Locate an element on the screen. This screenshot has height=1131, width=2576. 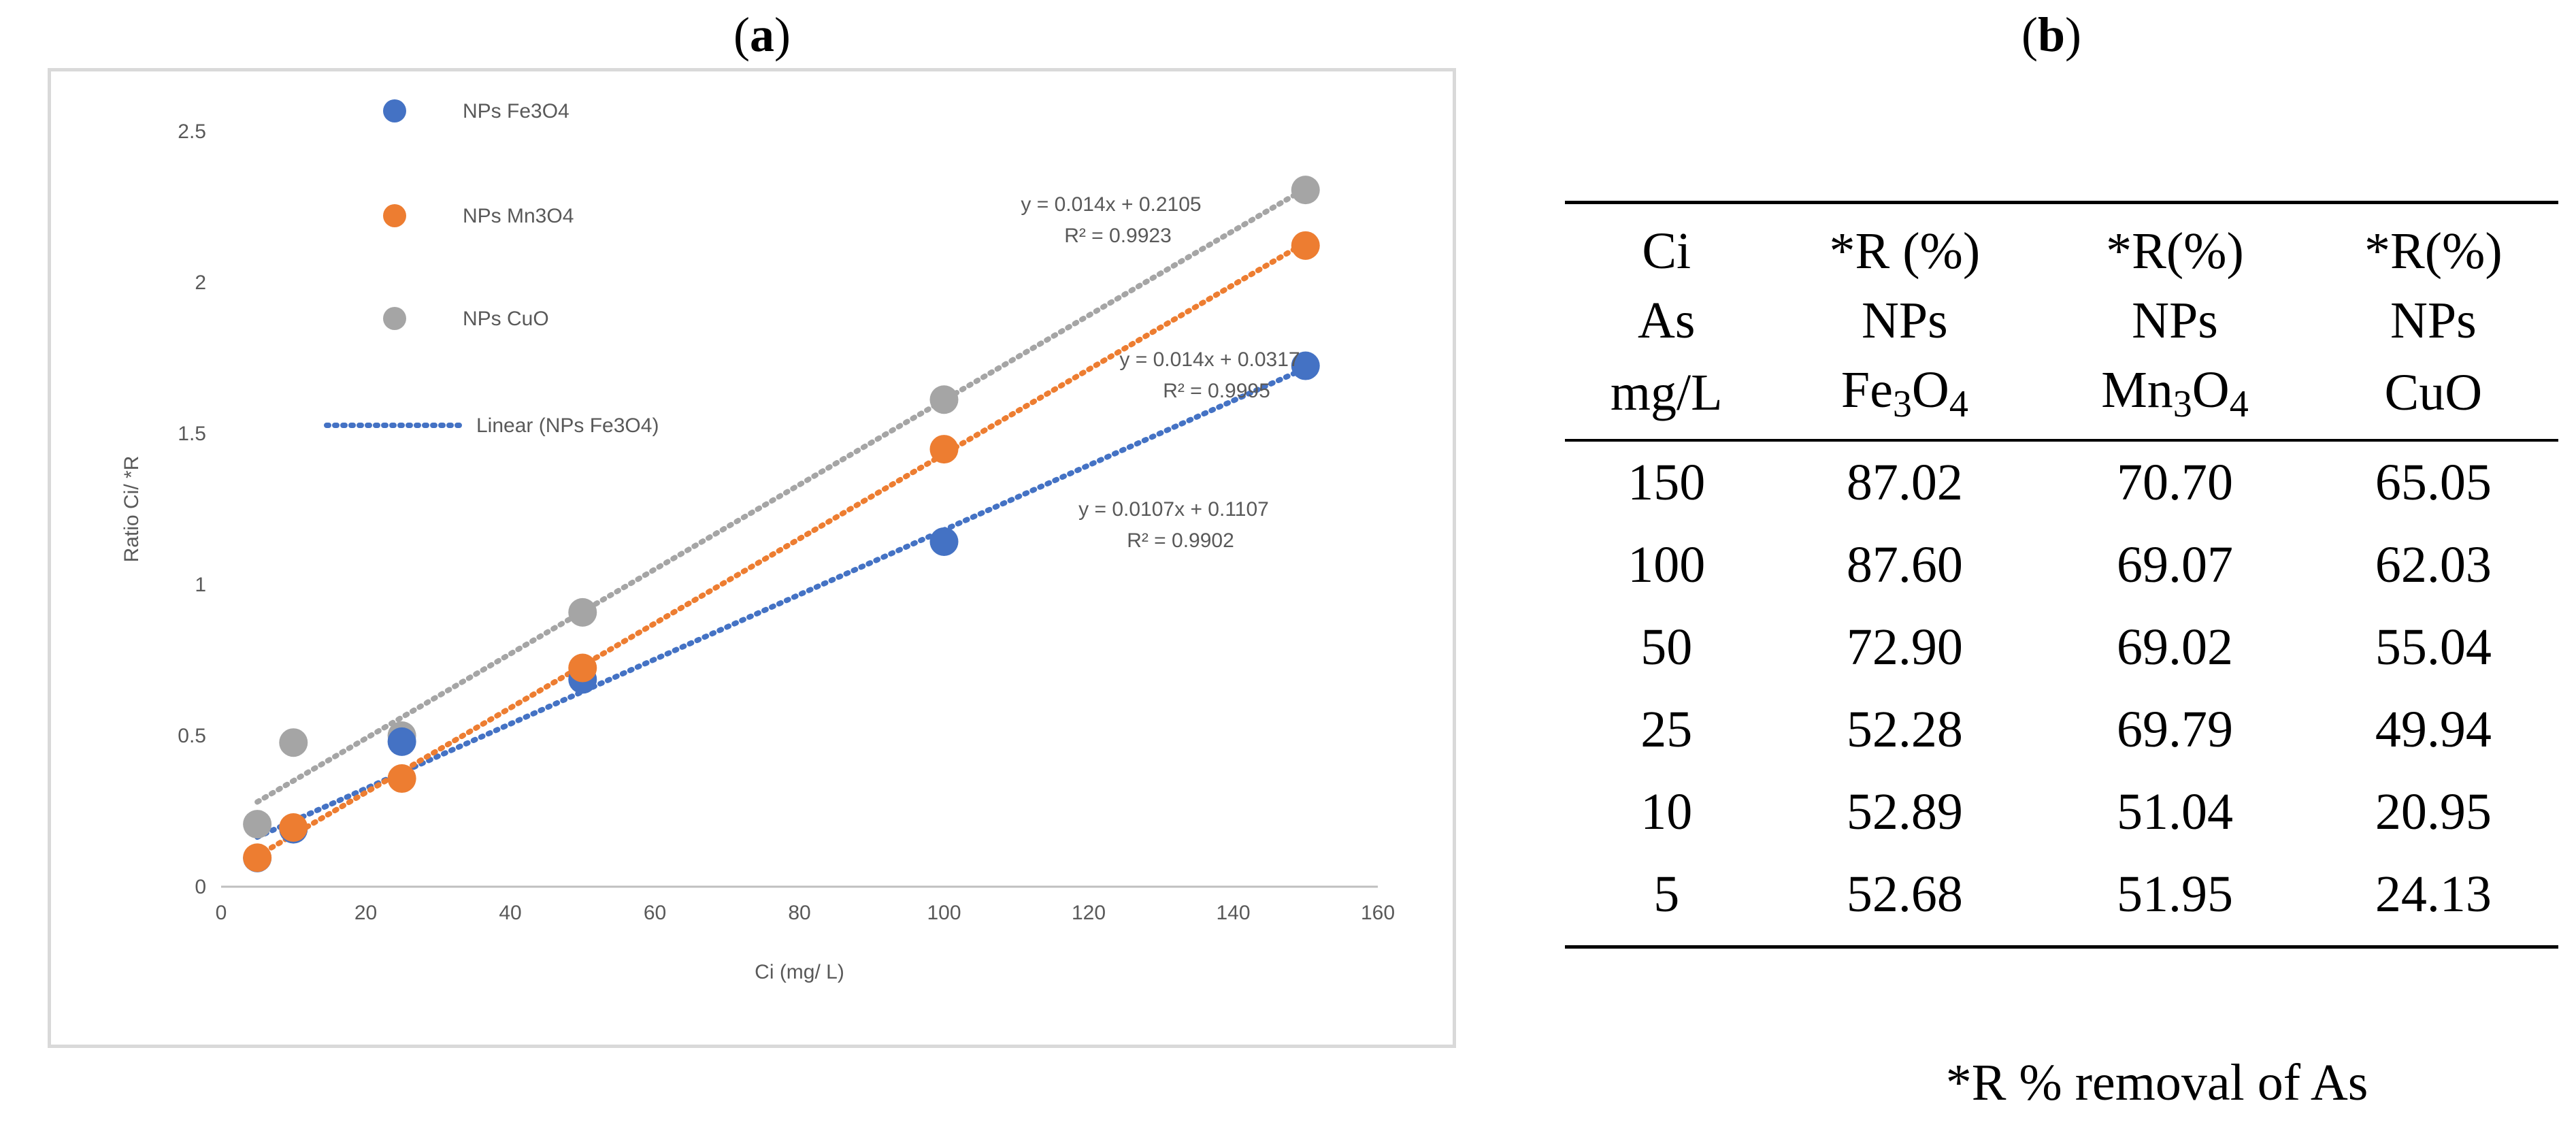
table-cell: 50 is located at coordinates (1667, 647).